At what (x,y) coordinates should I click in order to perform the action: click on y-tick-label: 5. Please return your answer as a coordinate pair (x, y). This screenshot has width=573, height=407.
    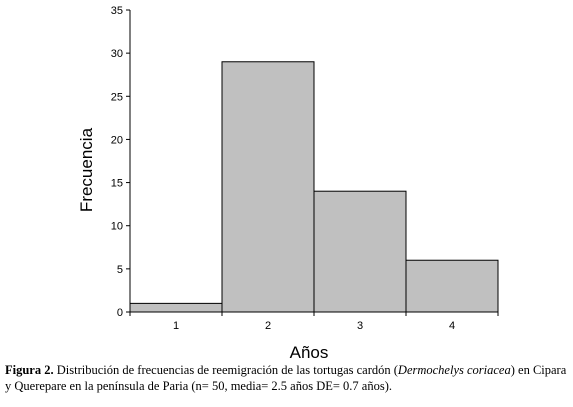
    Looking at the image, I should click on (120, 270).